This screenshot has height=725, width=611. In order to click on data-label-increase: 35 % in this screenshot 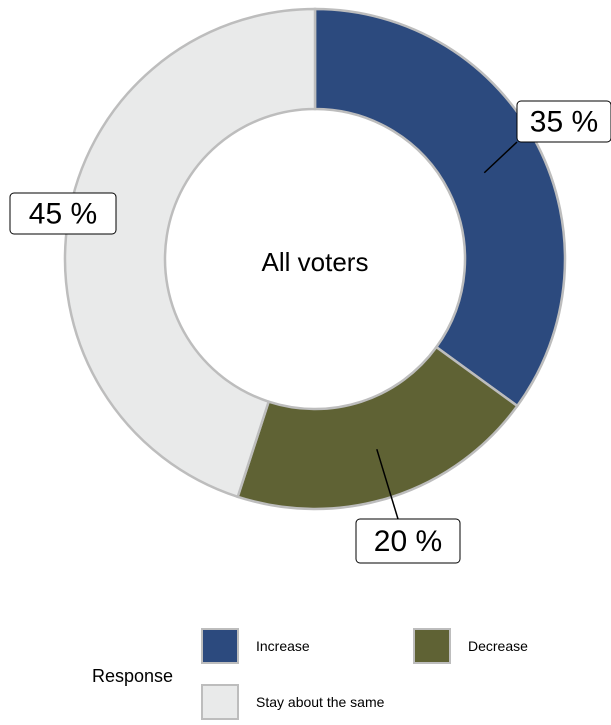, I will do `click(564, 122)`.